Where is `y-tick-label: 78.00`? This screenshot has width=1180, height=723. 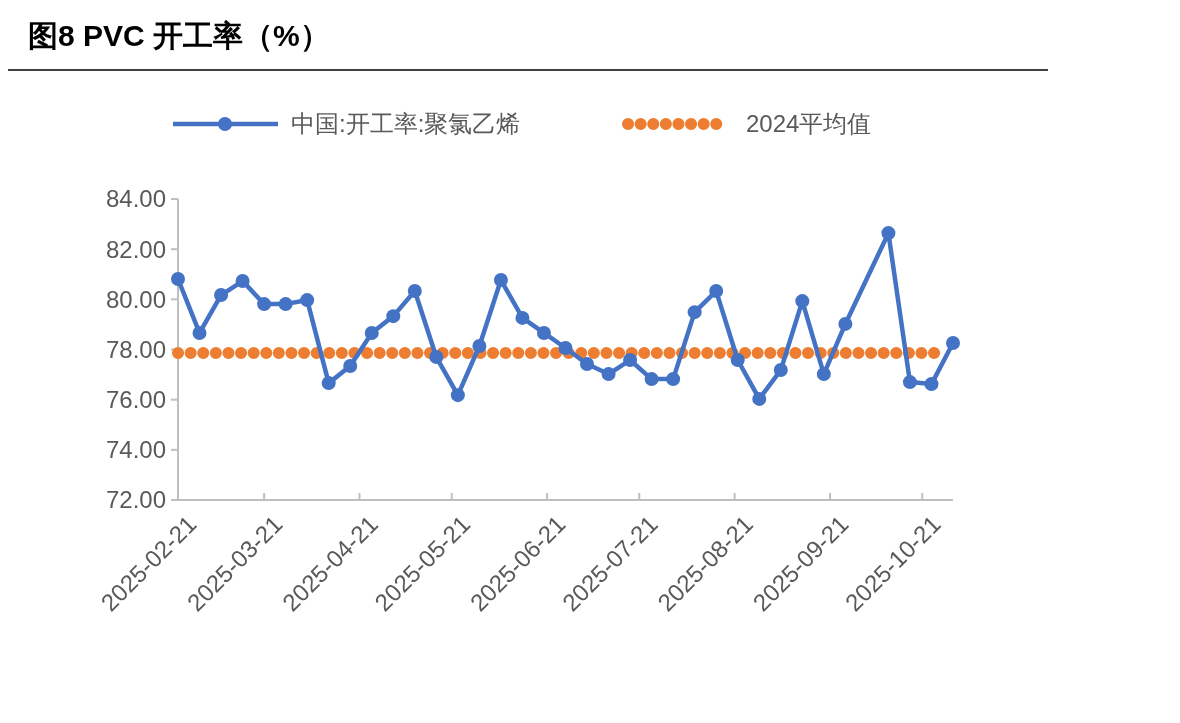
y-tick-label: 78.00 is located at coordinates (135, 349).